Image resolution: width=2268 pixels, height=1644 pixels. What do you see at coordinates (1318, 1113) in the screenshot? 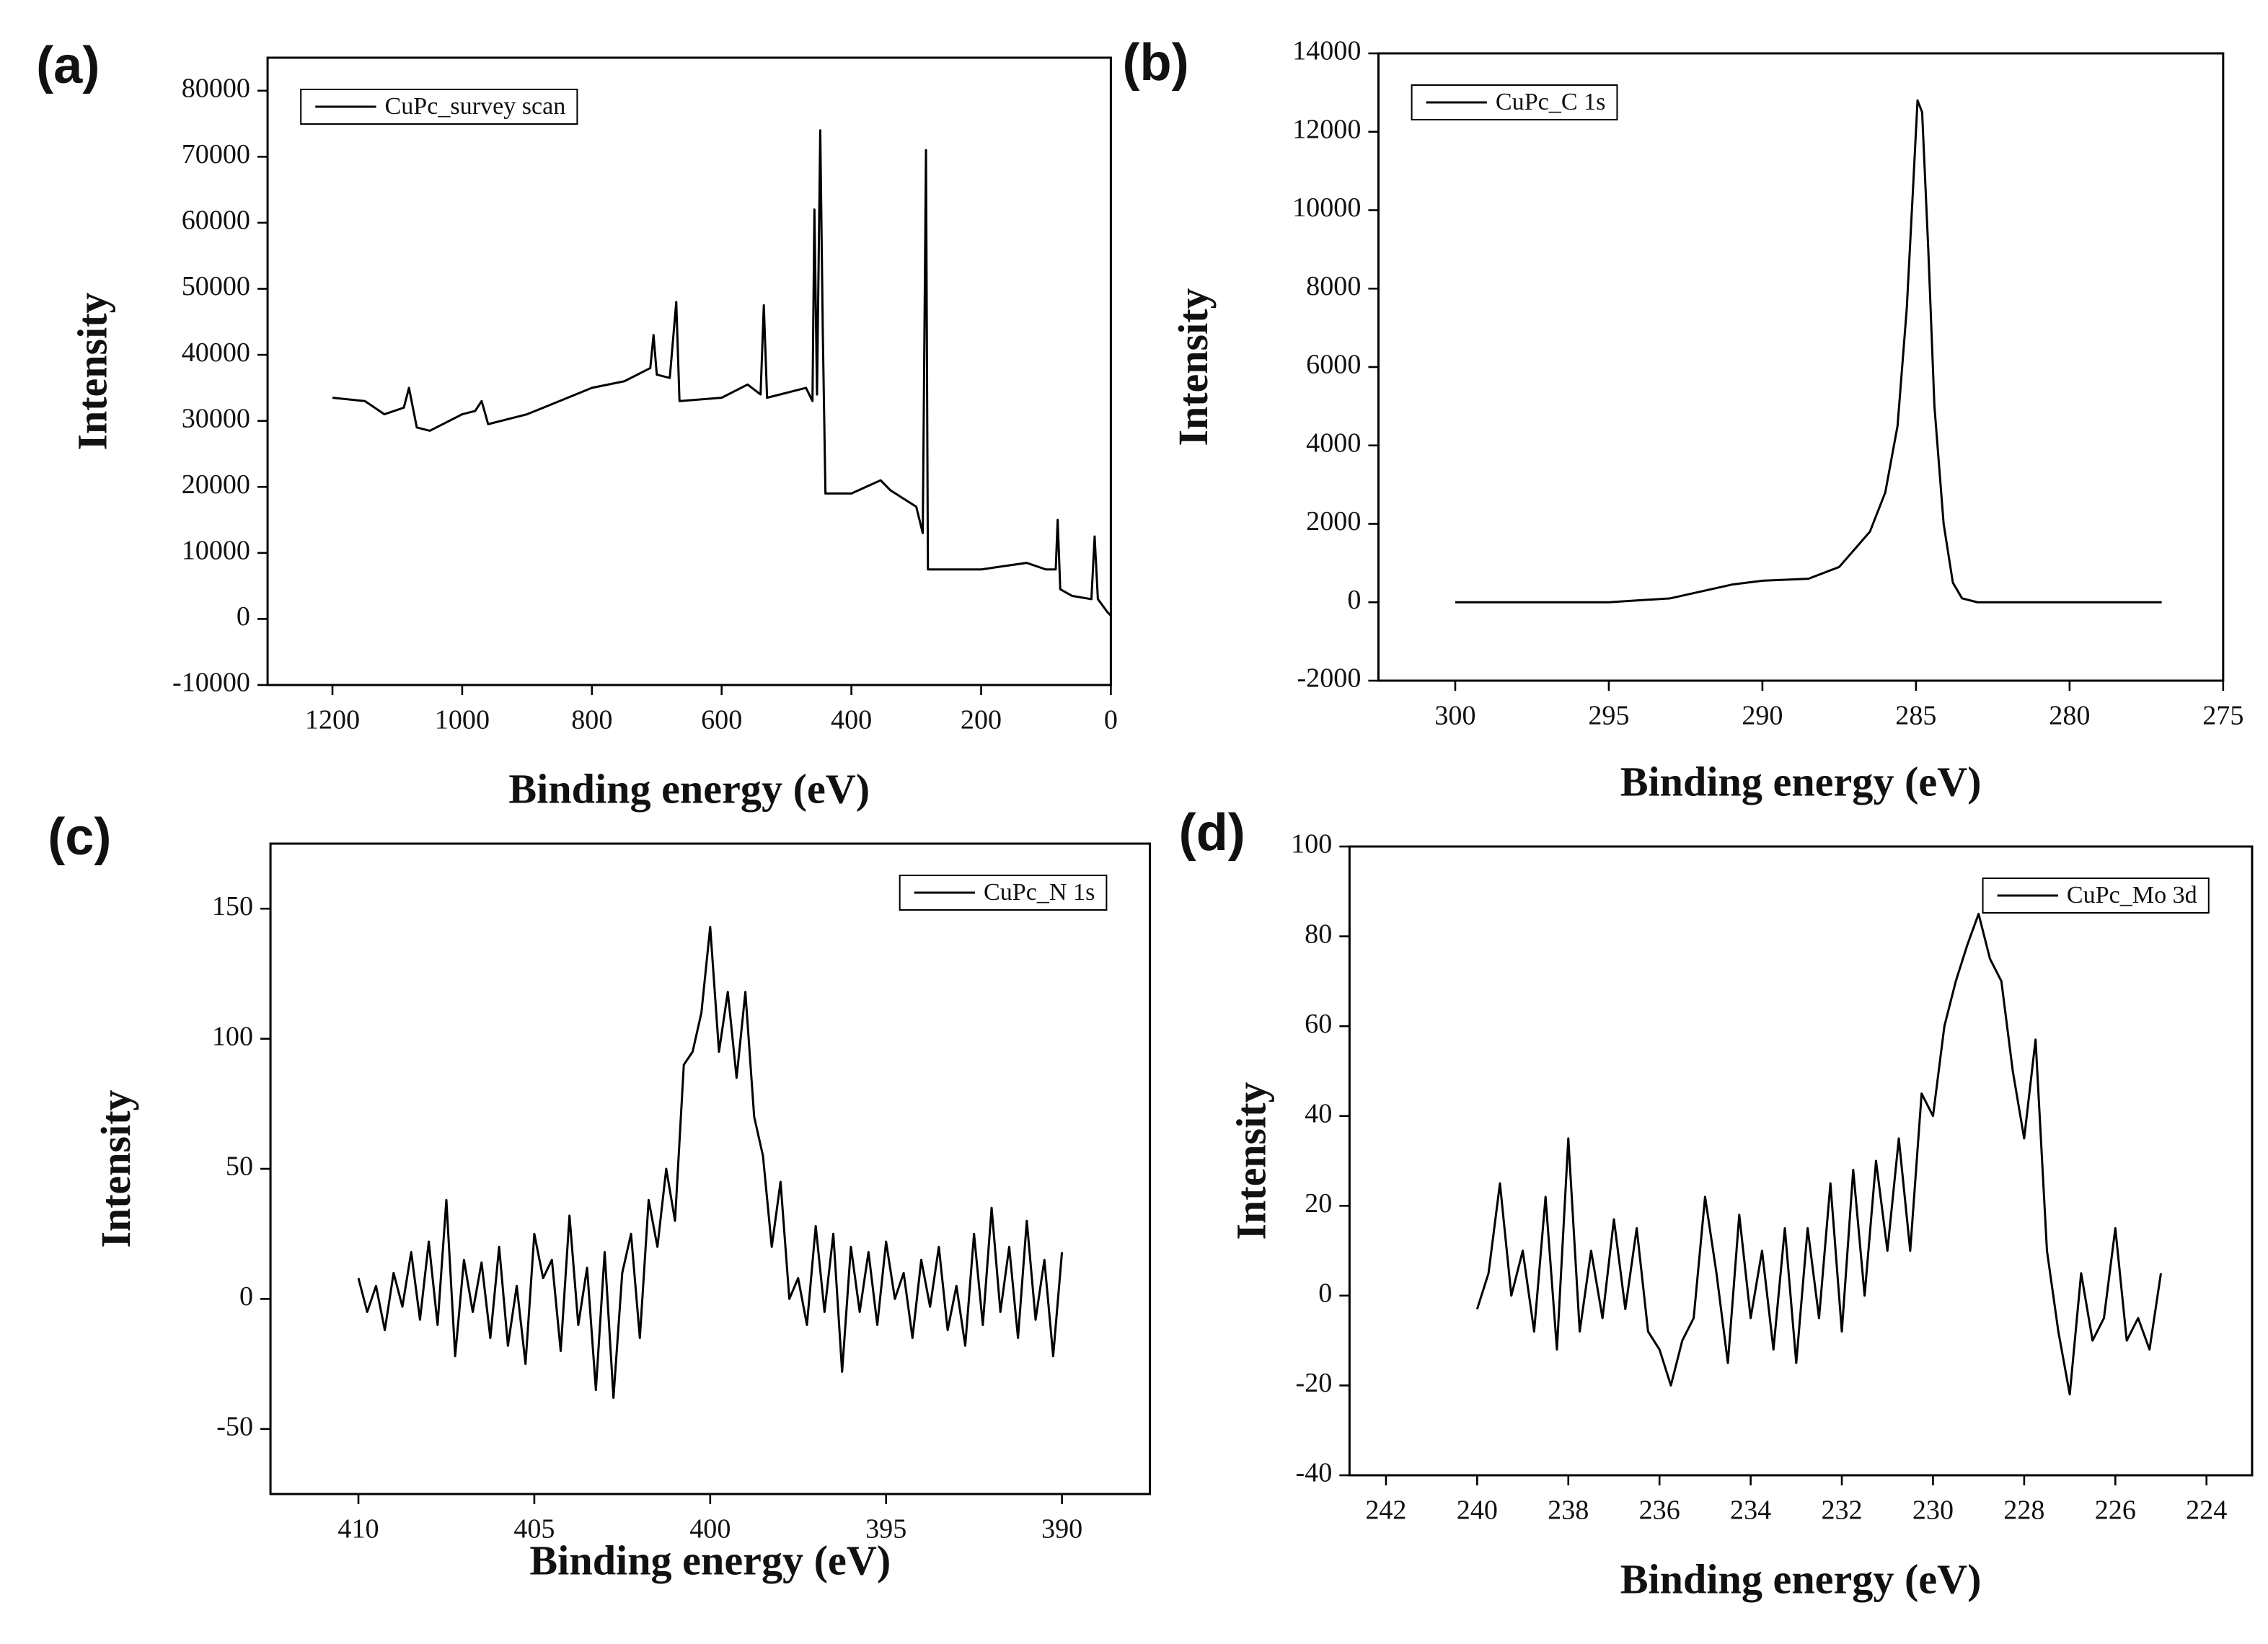
I see `y-tick-label: 40` at bounding box center [1318, 1113].